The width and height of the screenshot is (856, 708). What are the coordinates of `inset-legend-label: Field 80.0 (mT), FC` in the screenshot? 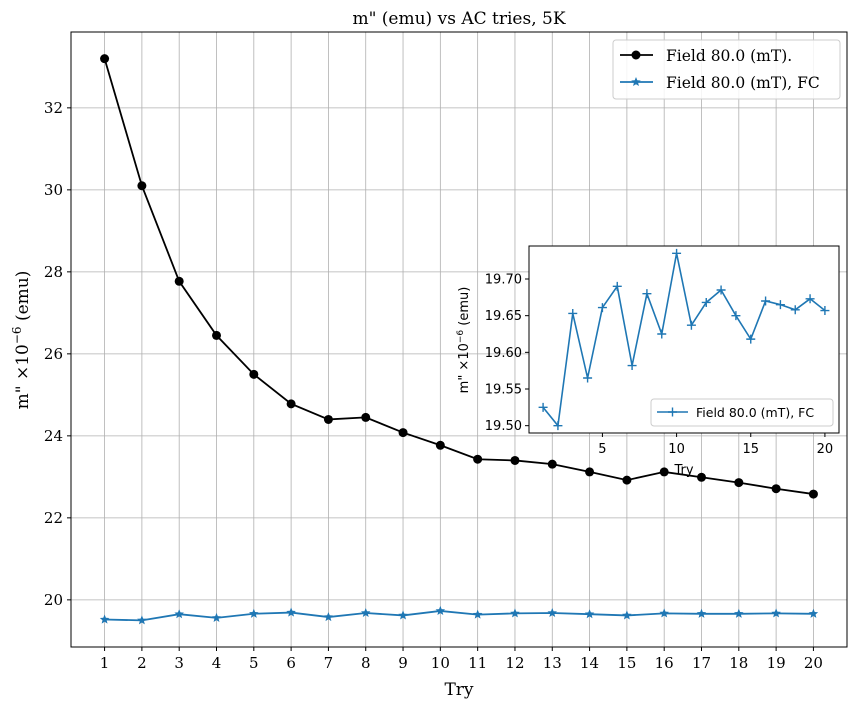 It's located at (755, 412).